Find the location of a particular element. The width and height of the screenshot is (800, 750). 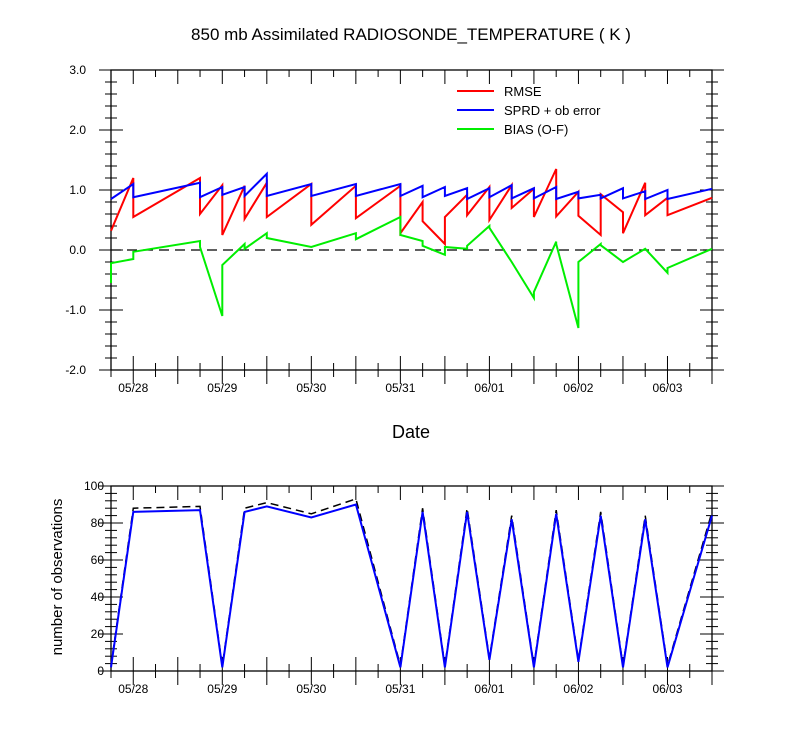

y-tick-label: 80 is located at coordinates (98, 523).